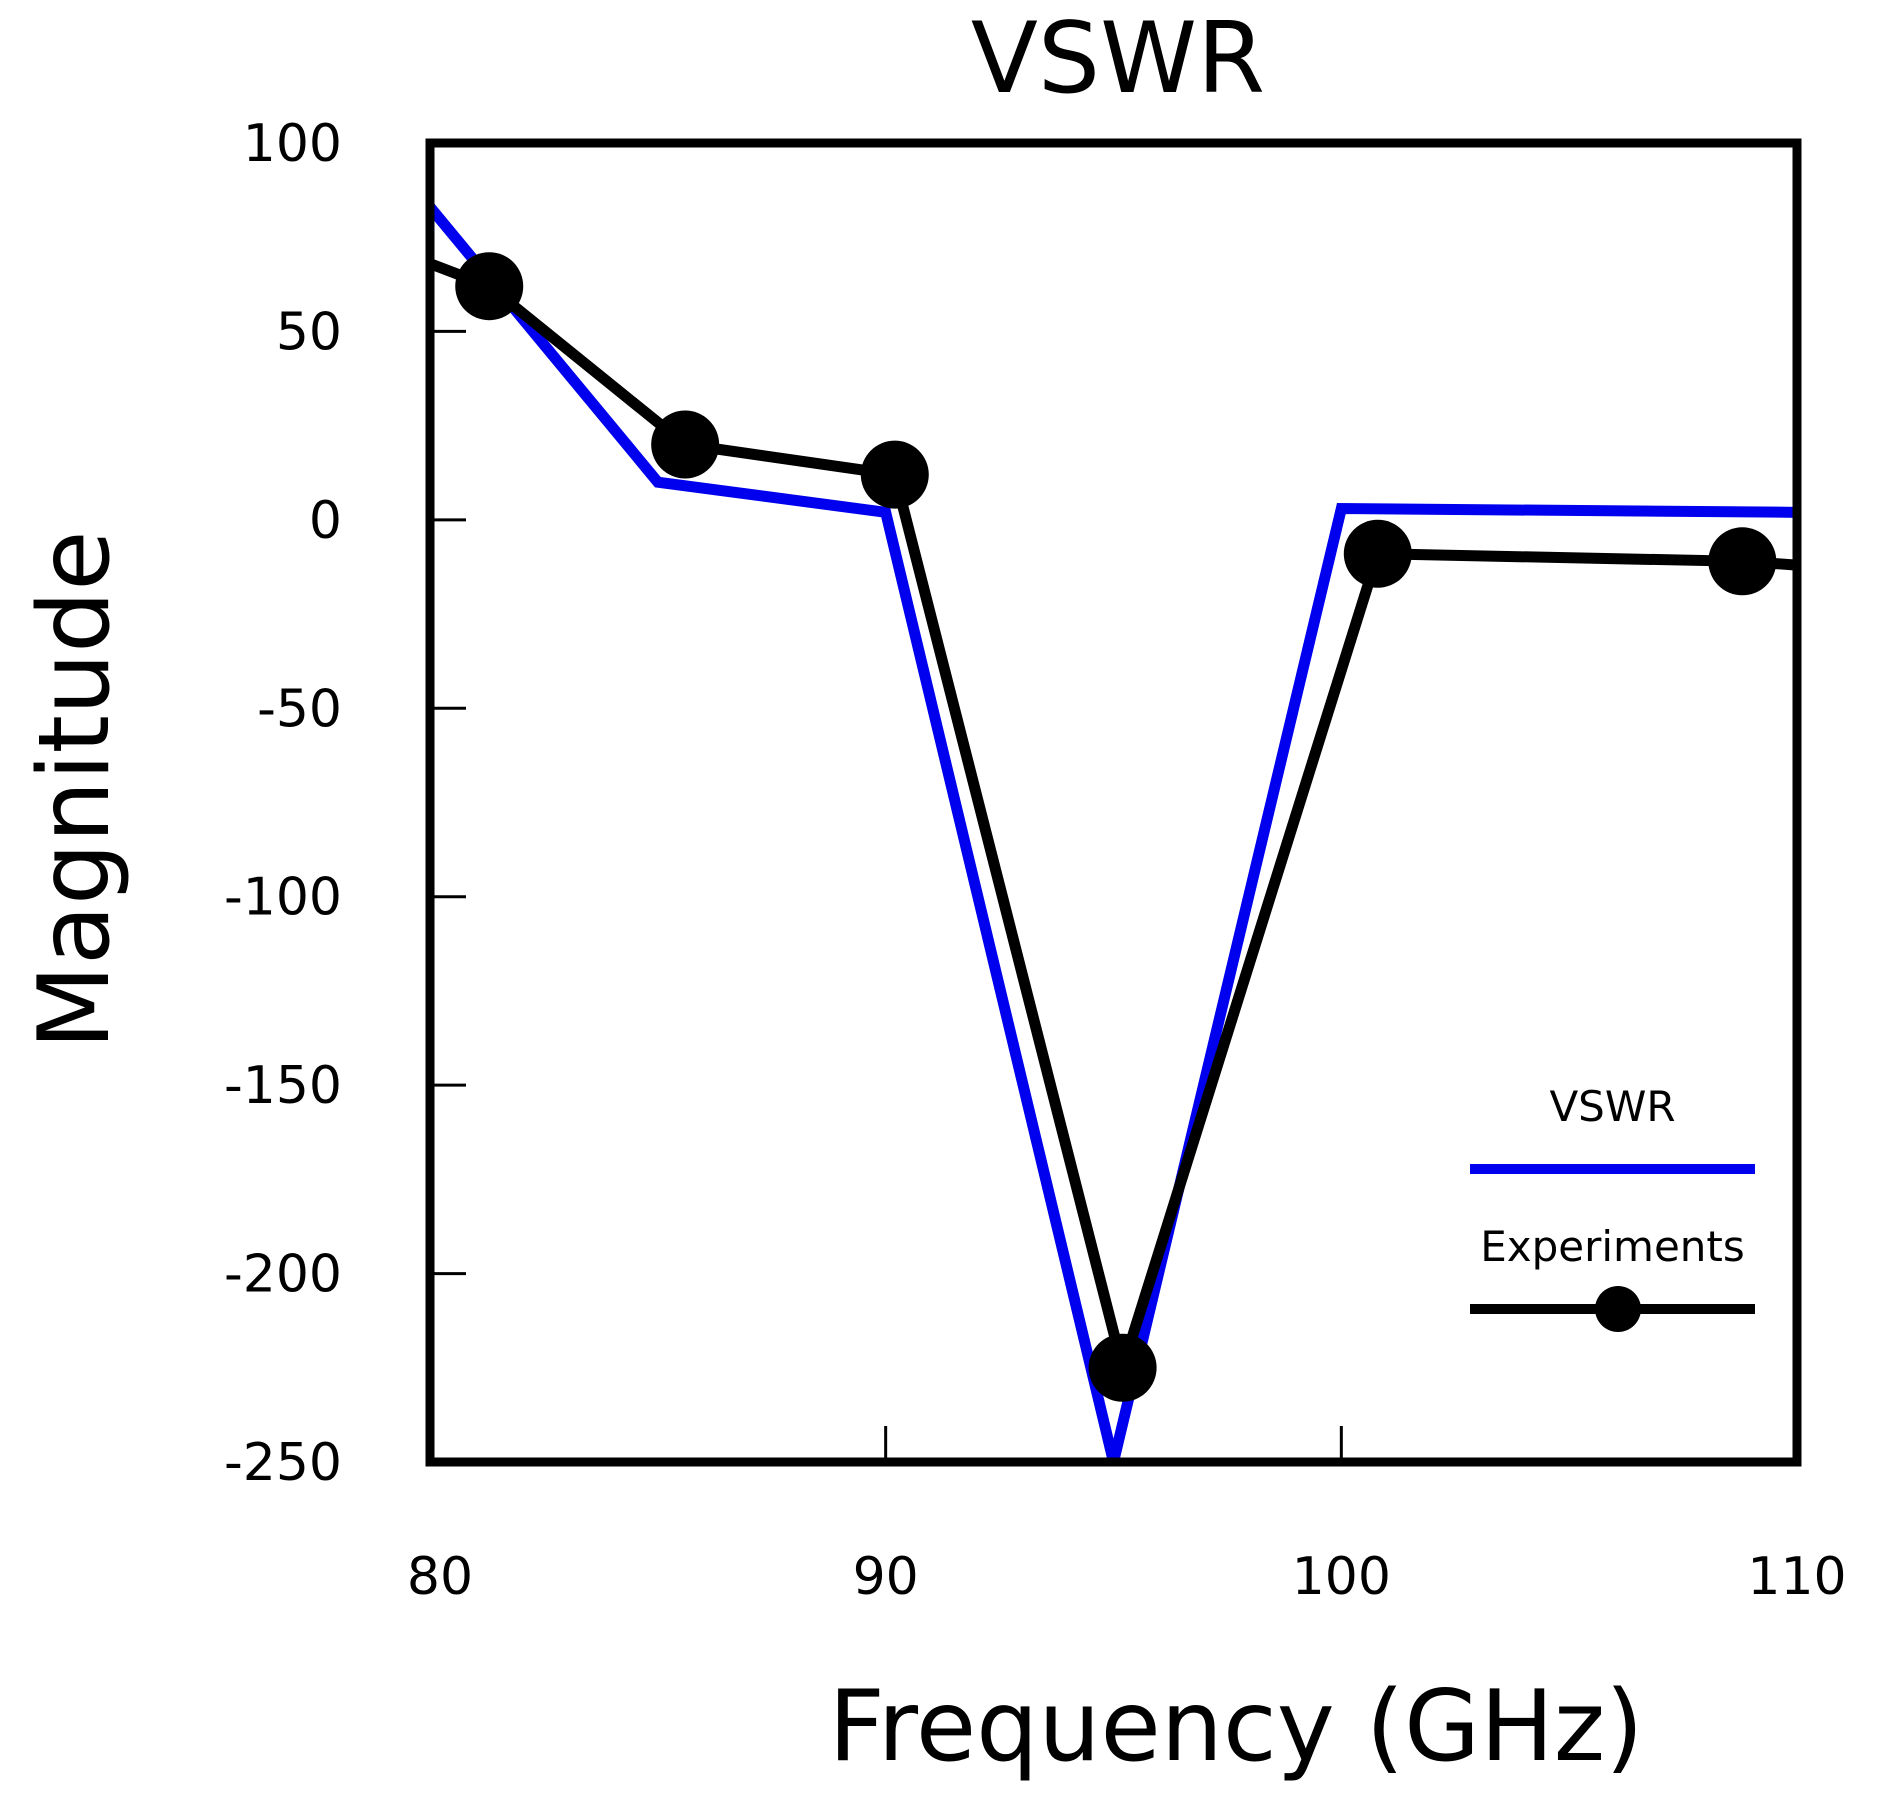  I want to click on legend-label-vswr: VSWR, so click(1612, 1106).